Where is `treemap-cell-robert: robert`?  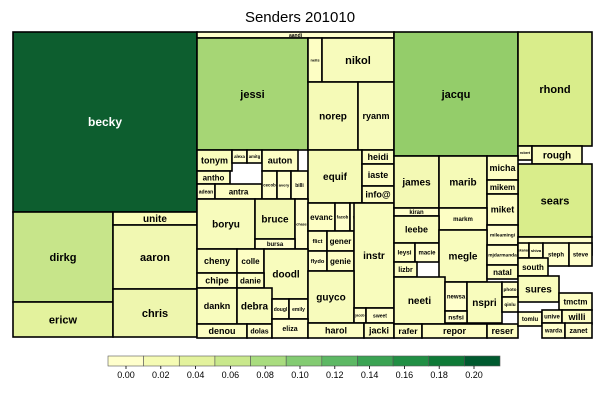
treemap-cell-robert: robert is located at coordinates (525, 153).